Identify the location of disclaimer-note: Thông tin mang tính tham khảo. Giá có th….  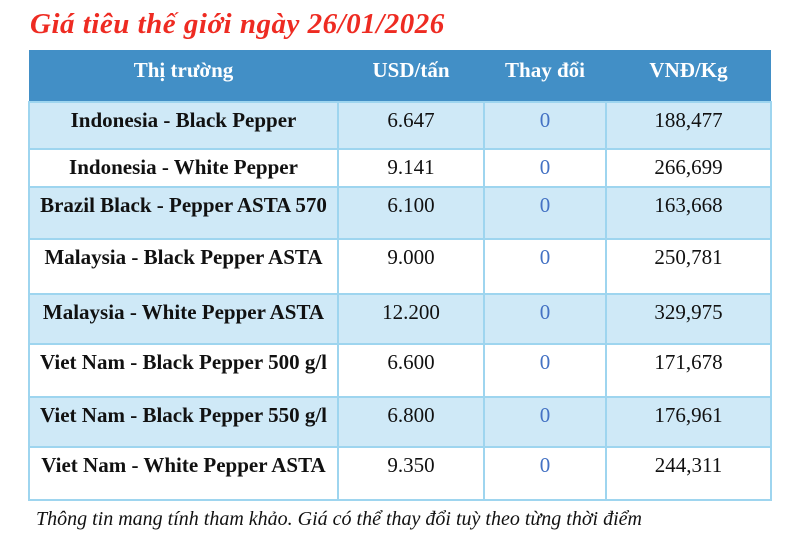
(339, 519).